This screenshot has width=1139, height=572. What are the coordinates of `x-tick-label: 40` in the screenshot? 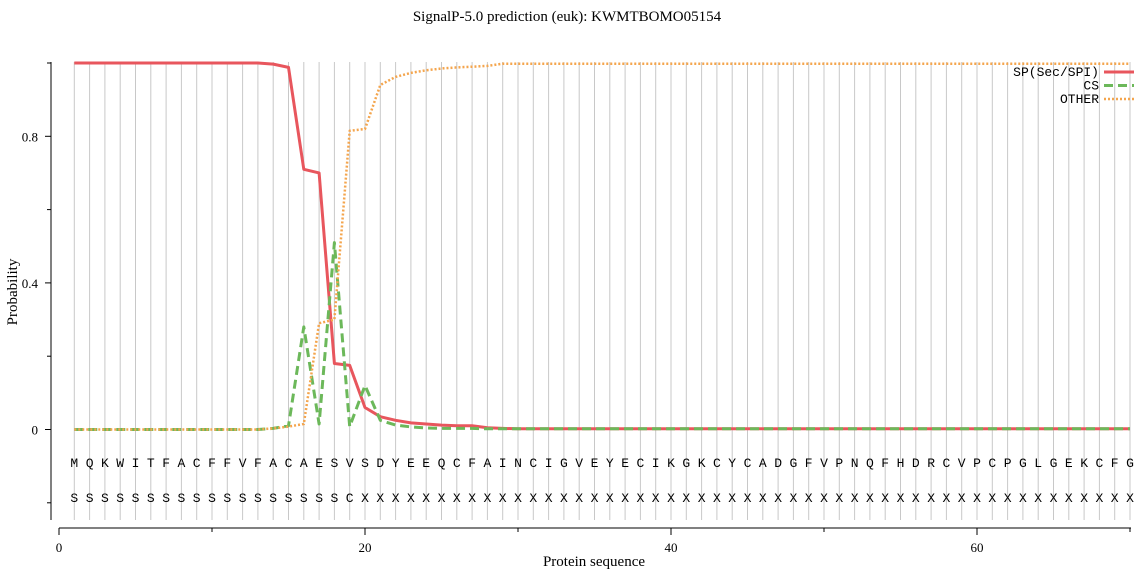 It's located at (671, 547).